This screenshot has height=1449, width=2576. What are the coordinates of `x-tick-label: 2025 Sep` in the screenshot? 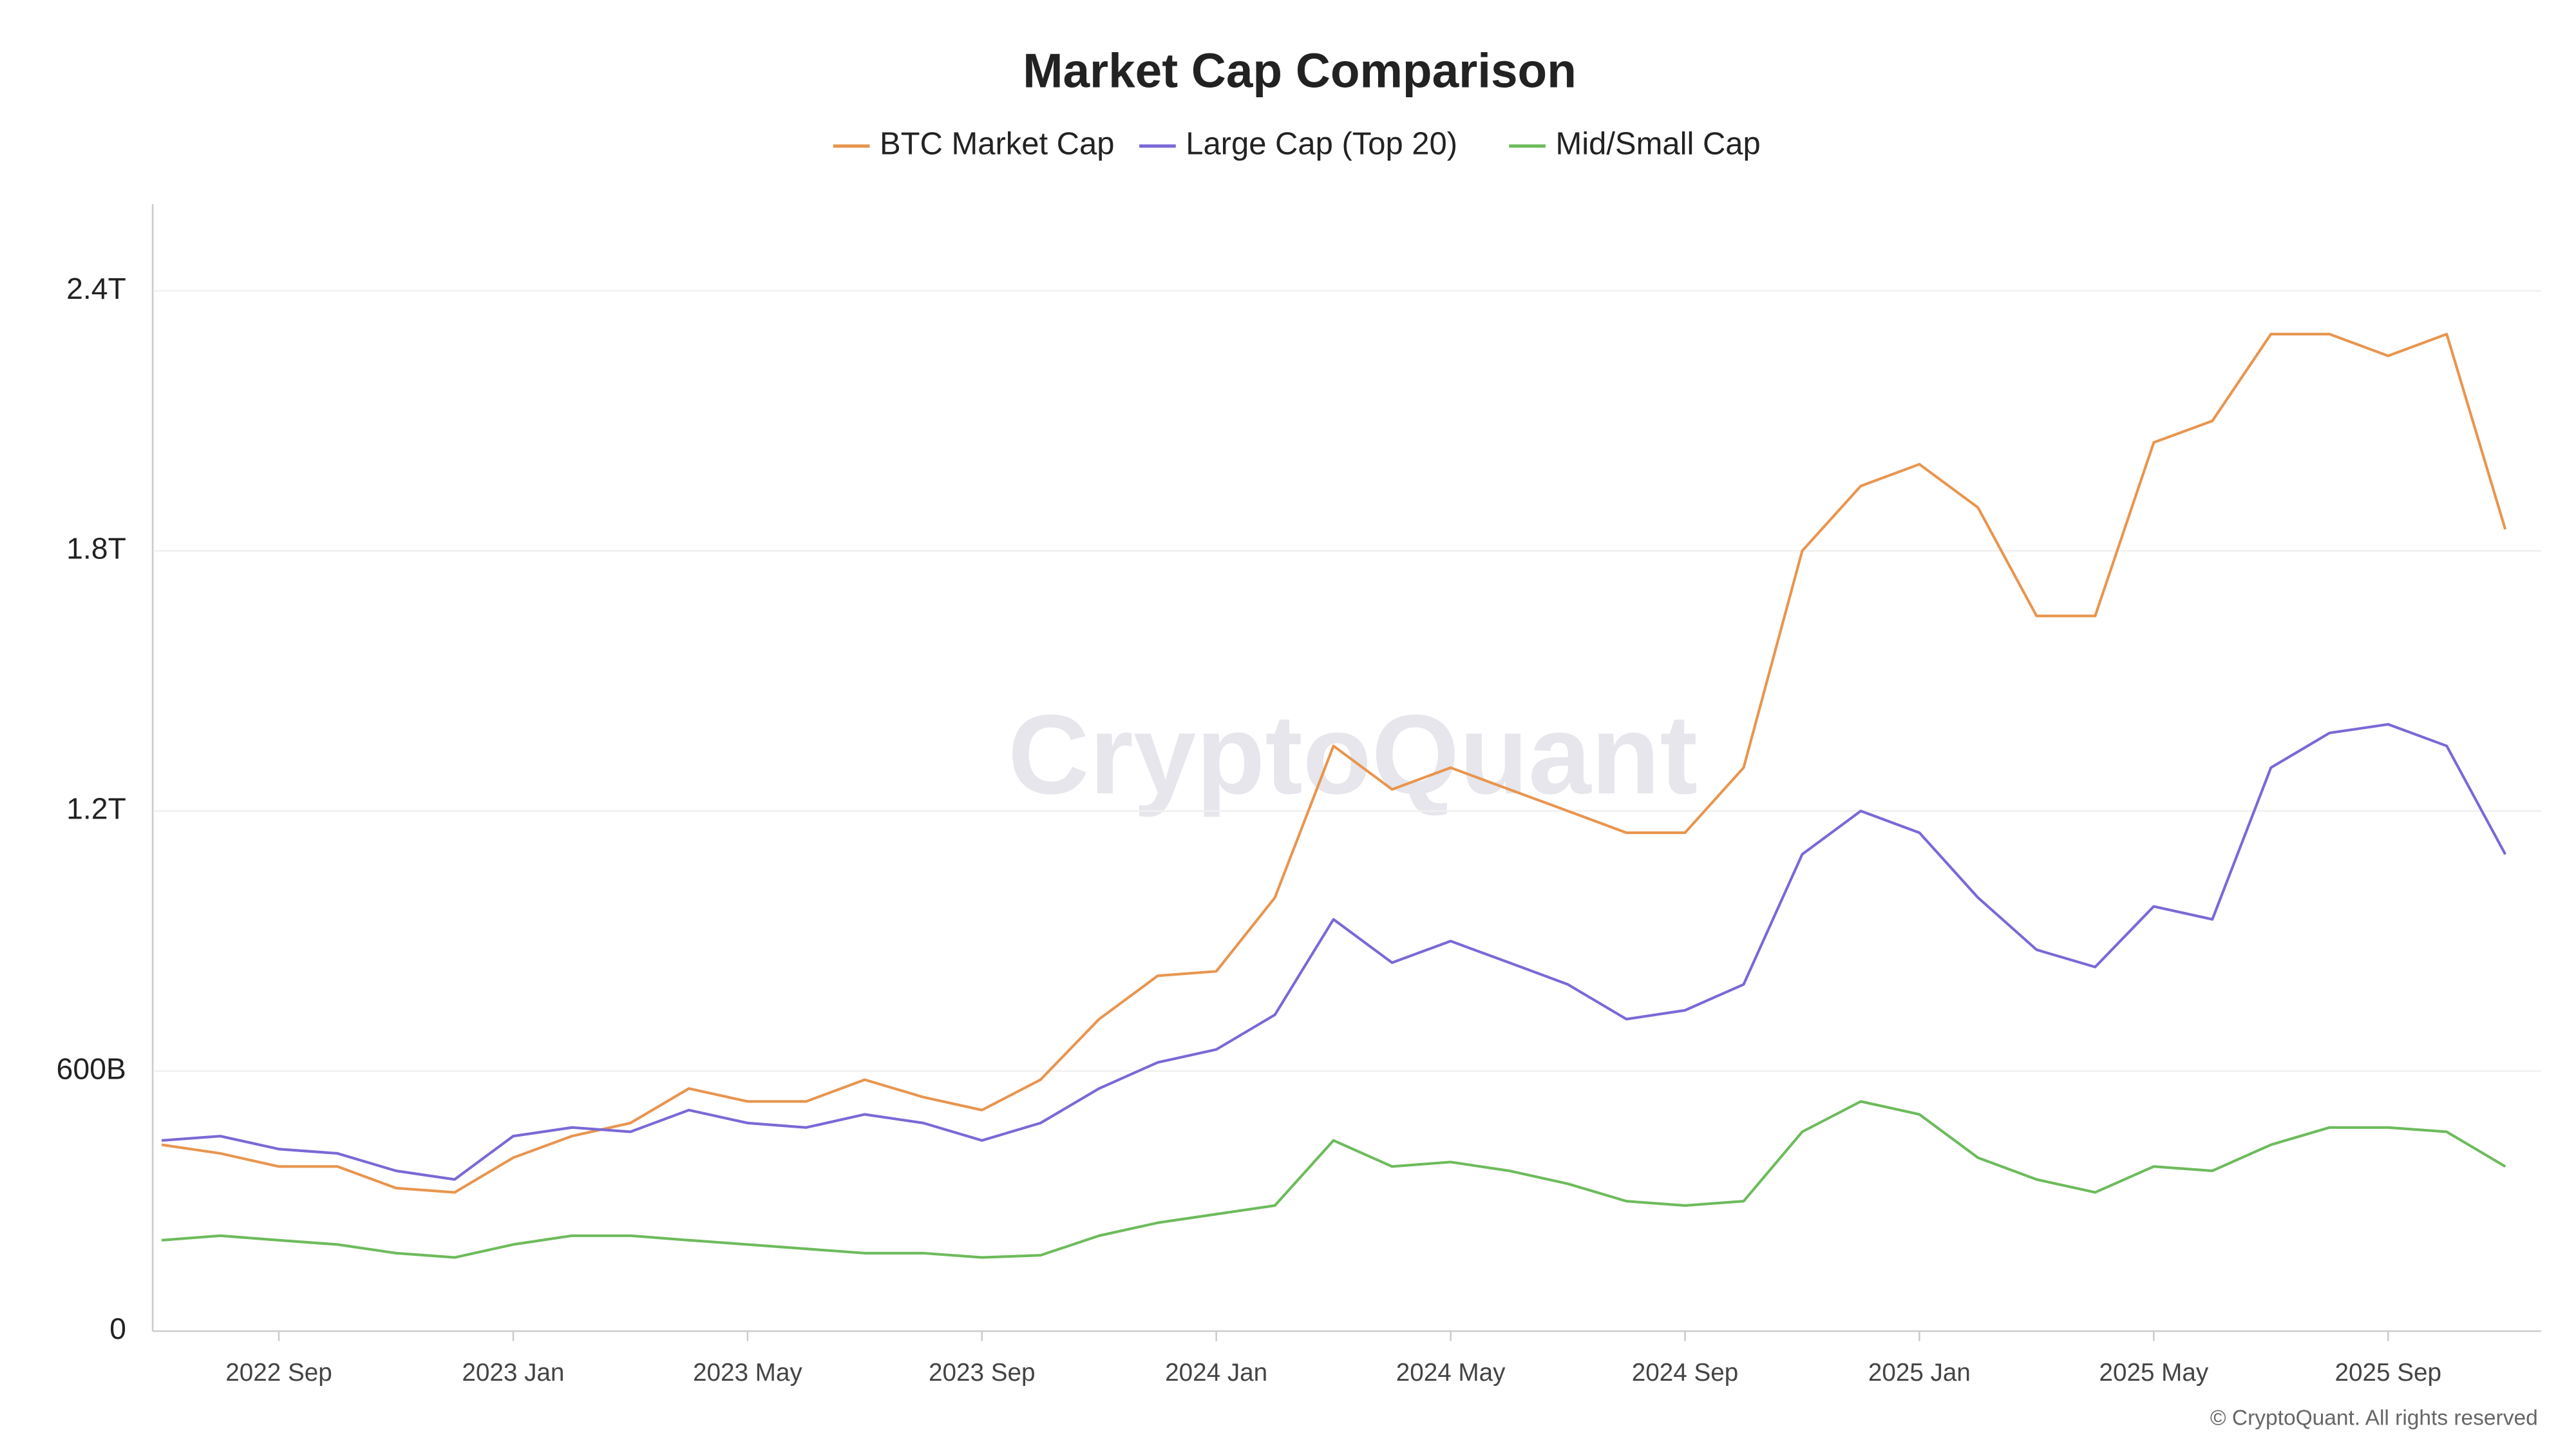 It's located at (2388, 1373).